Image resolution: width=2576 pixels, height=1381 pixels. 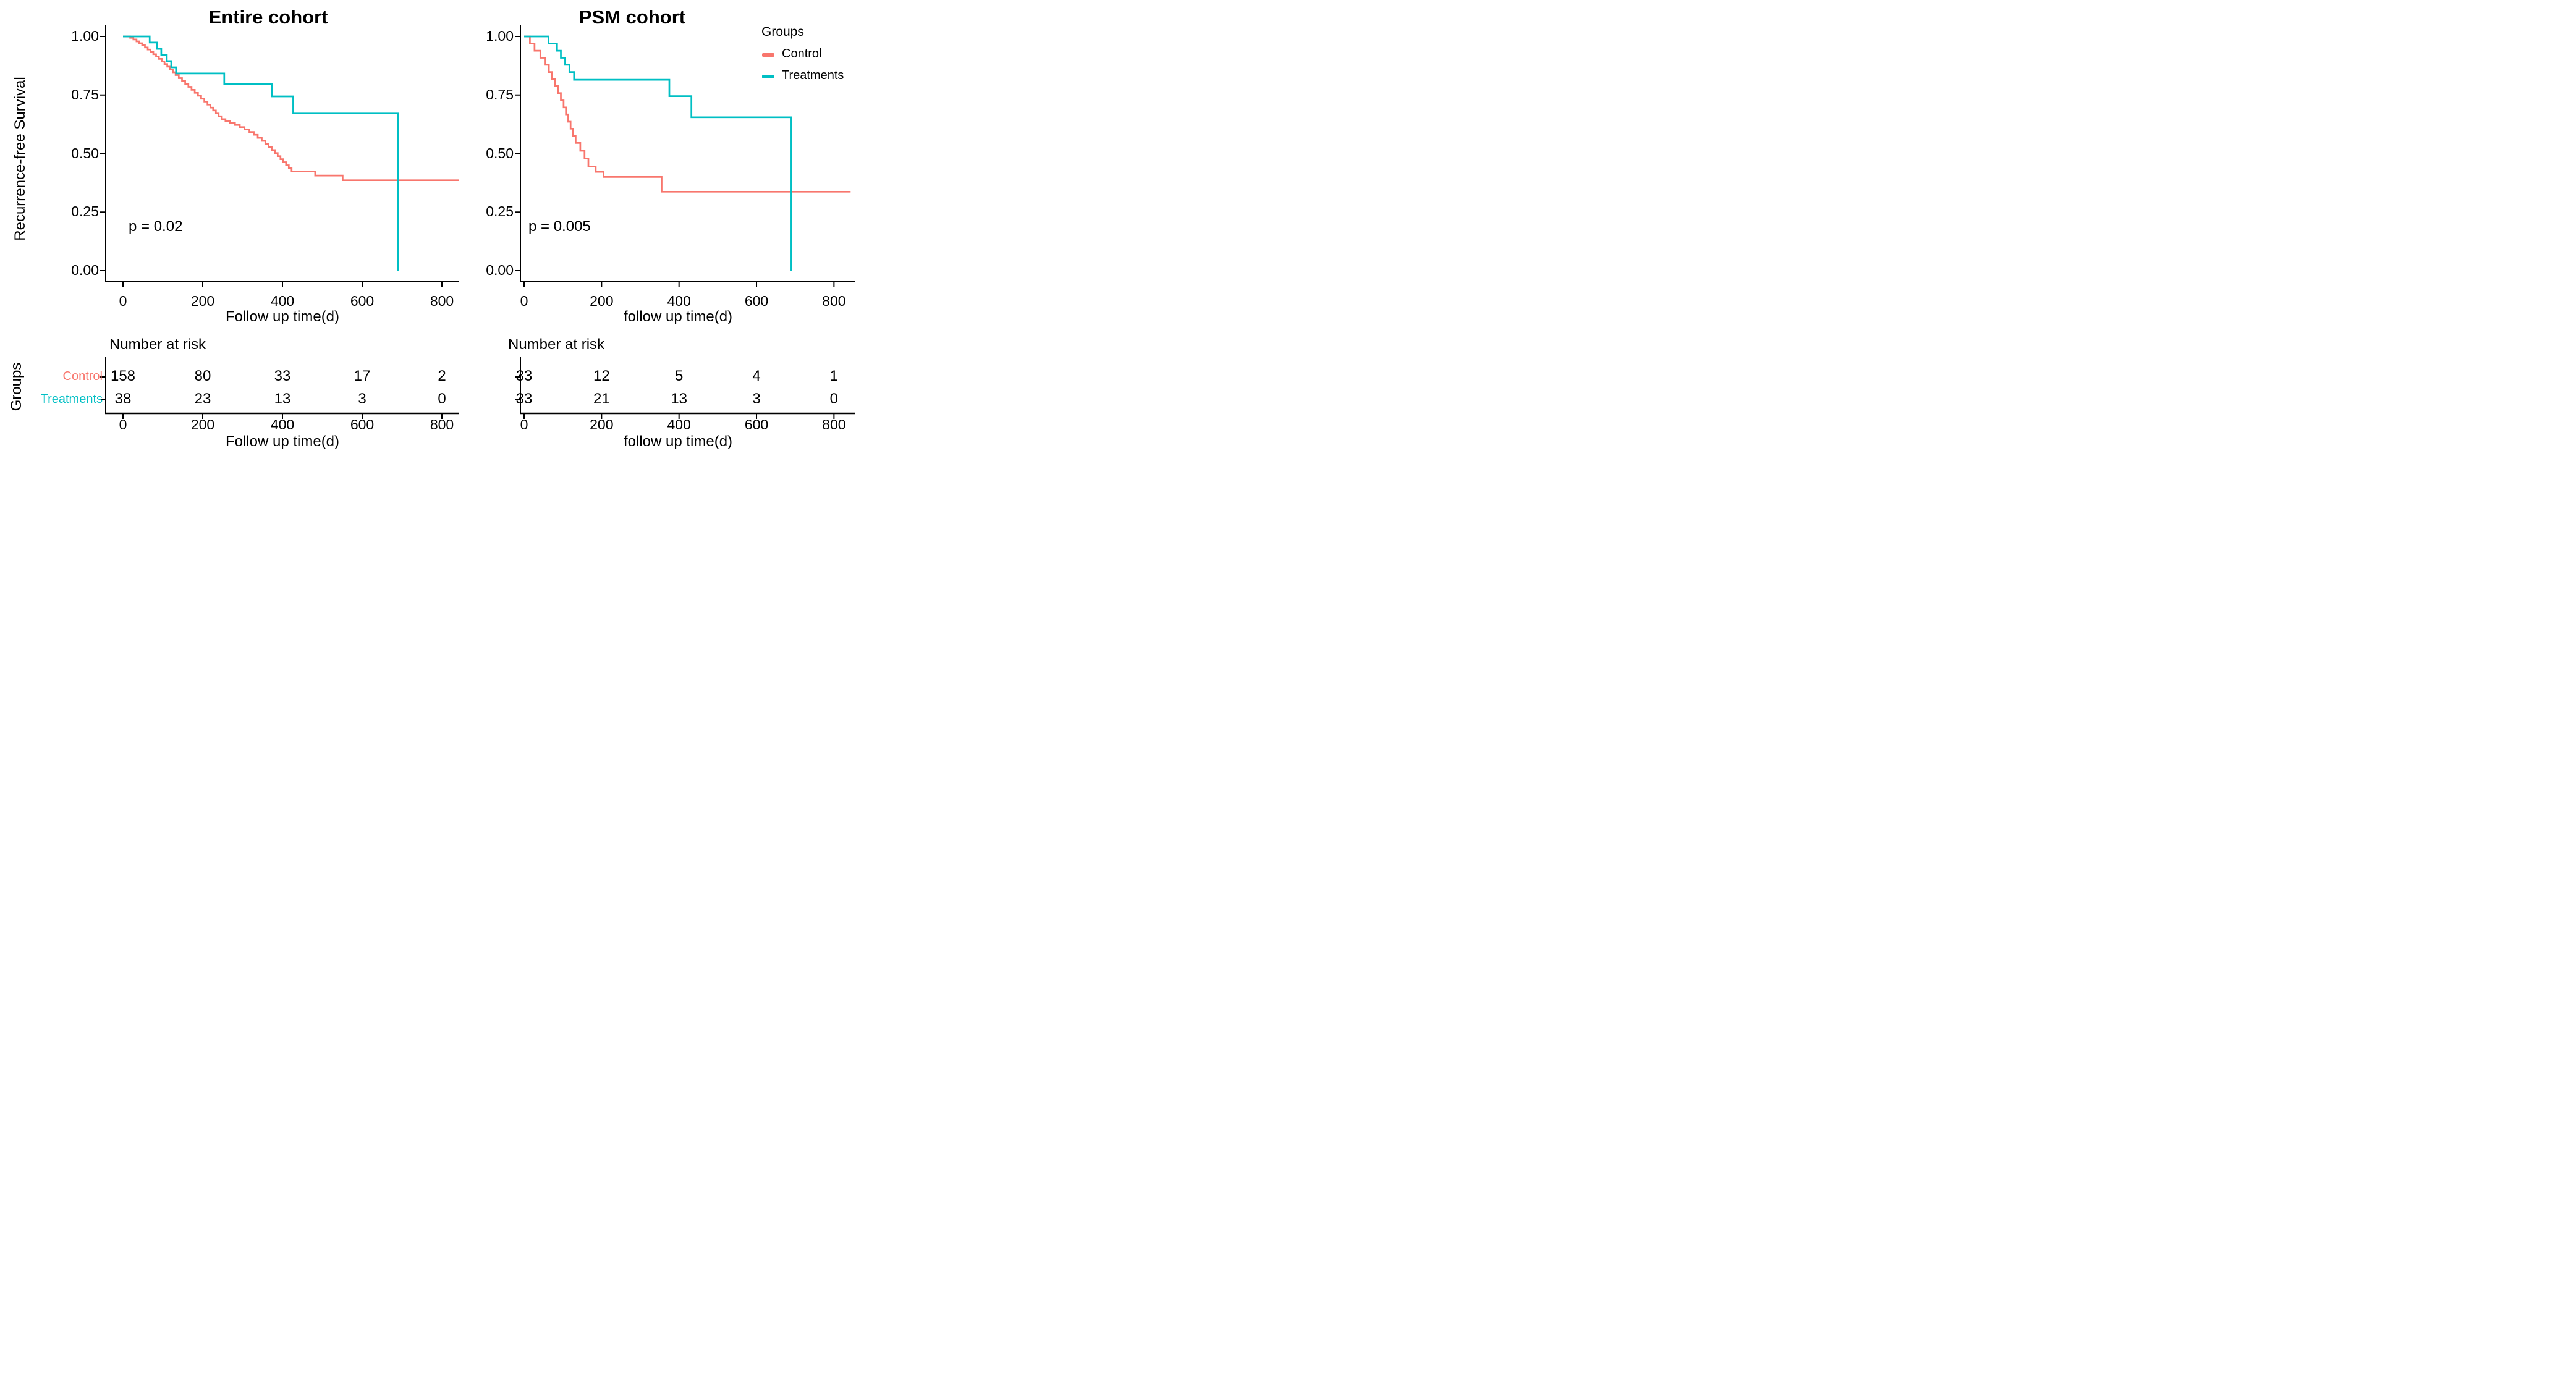 I want to click on panel-title-psm-cohort: PSM cohort, so click(x=632, y=17).